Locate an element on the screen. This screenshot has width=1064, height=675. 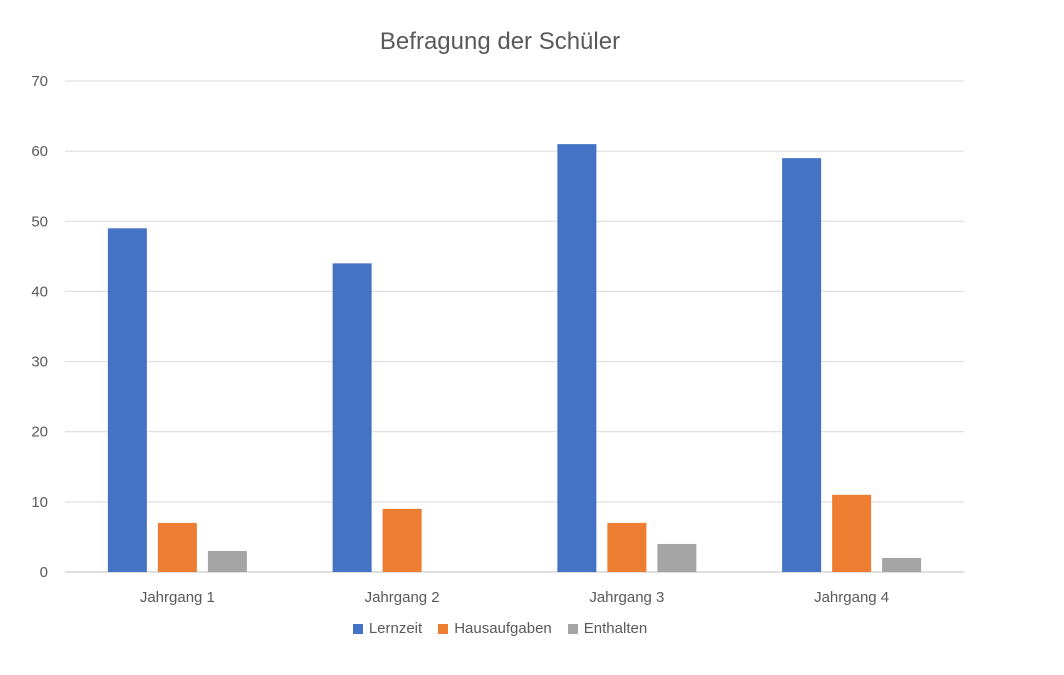
x-tick-label: Jahrgang 4 is located at coordinates (851, 597).